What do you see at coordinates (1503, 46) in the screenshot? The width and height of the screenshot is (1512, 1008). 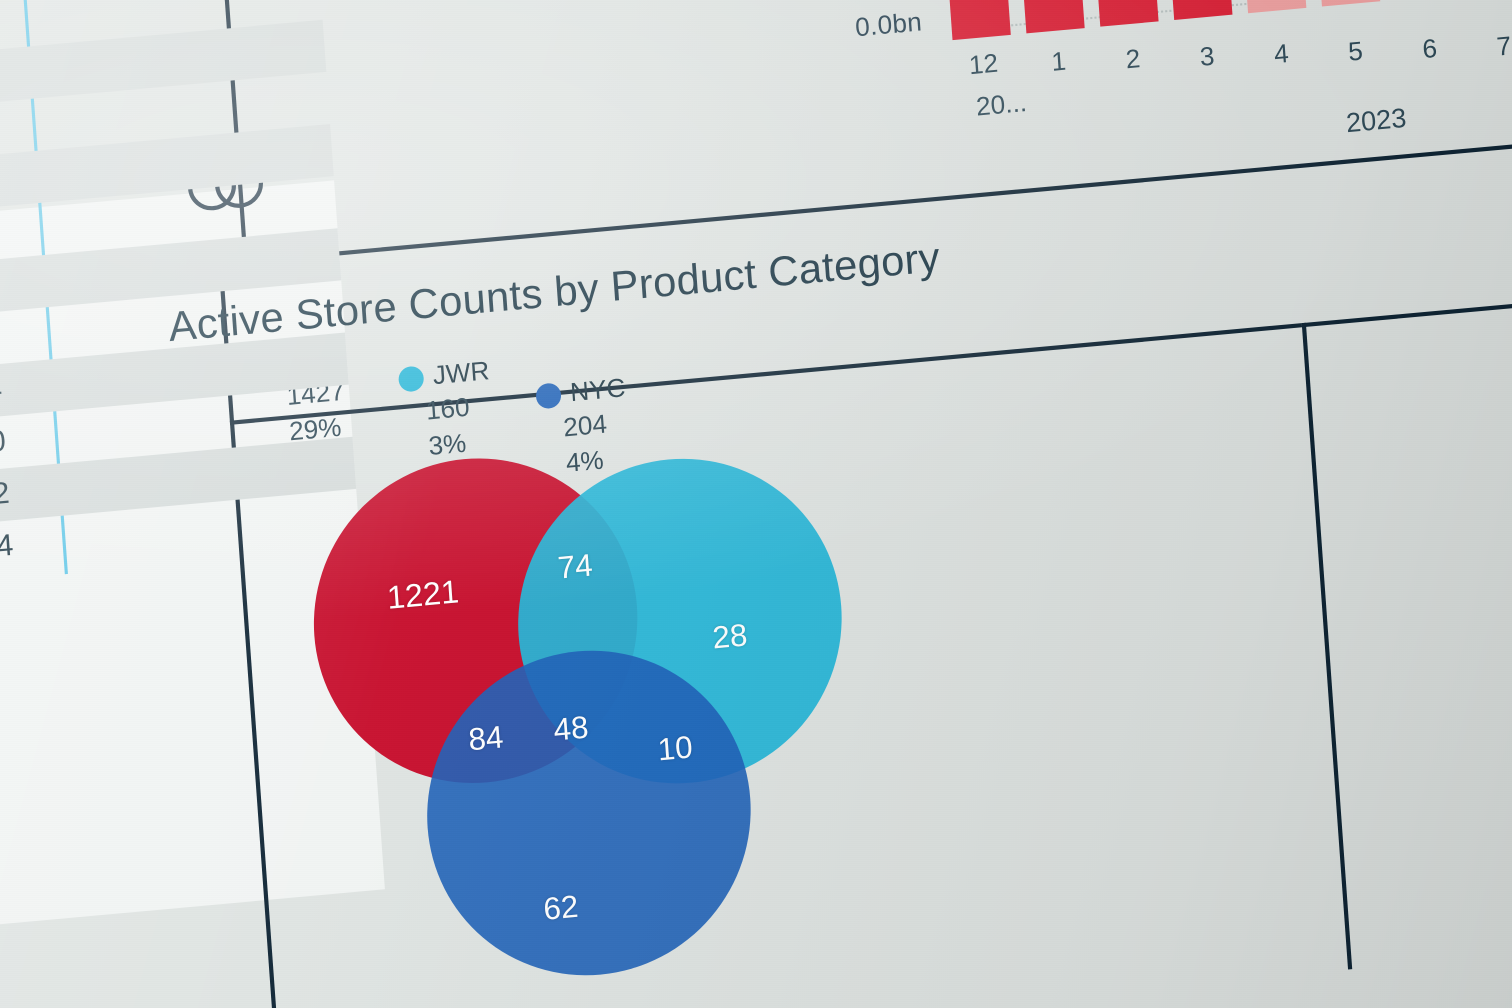 I see `chart-x-tick-7: 7` at bounding box center [1503, 46].